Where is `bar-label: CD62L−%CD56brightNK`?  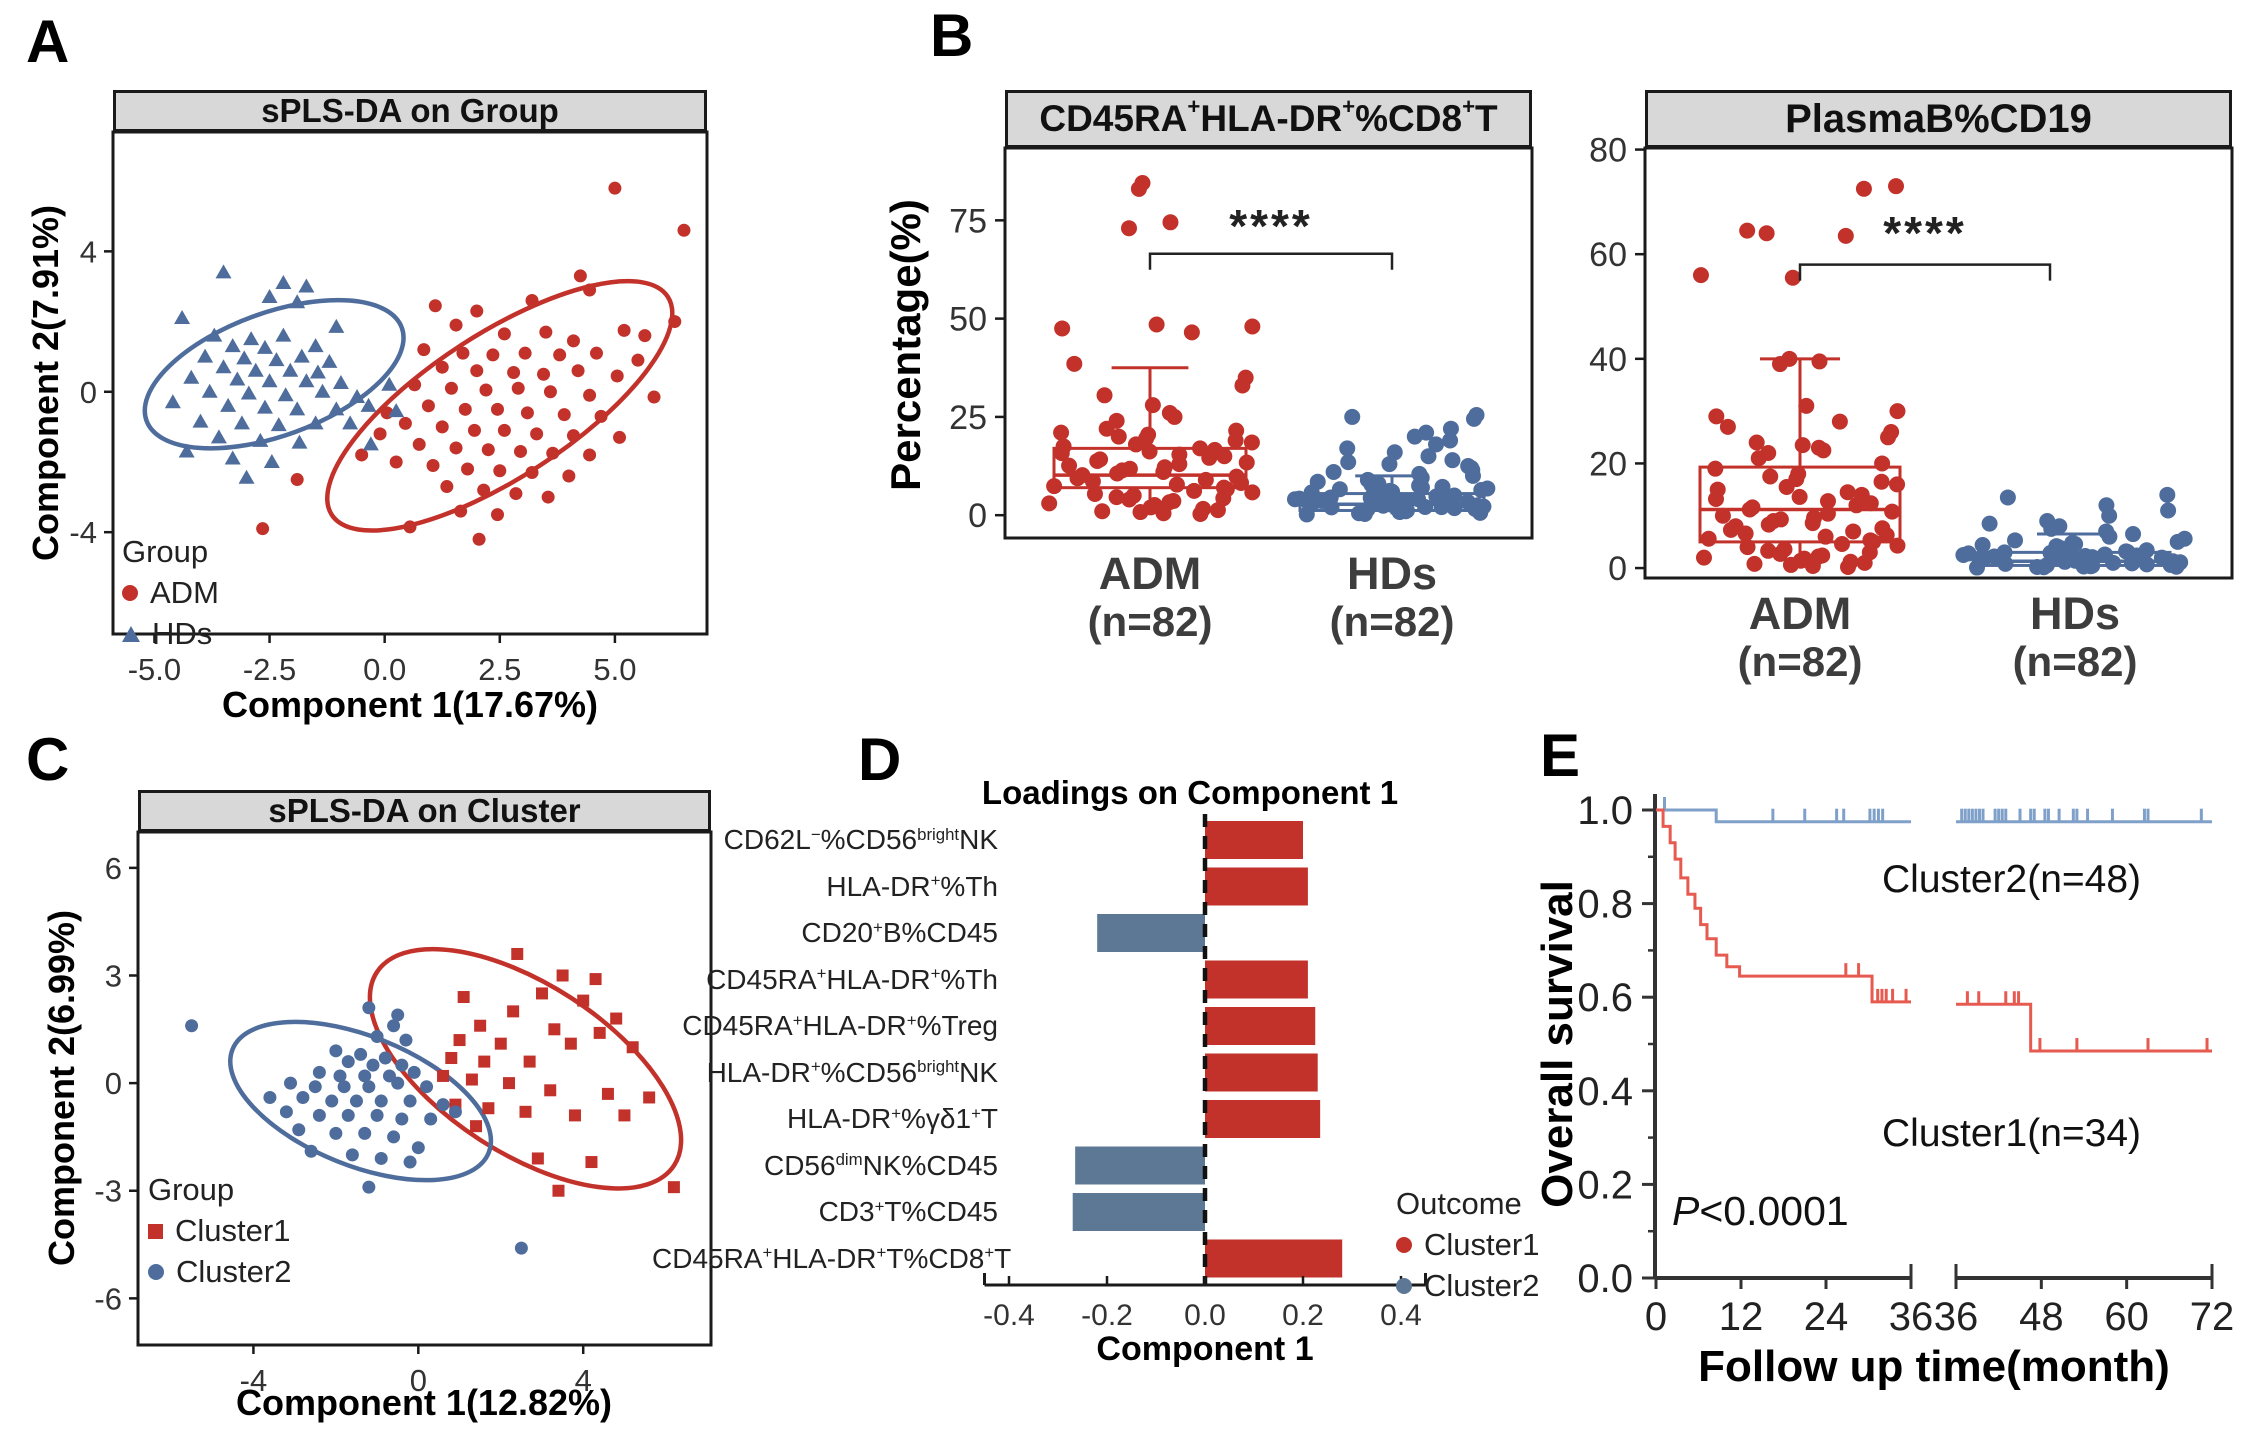
bar-label: CD62L−%CD56brightNK is located at coordinates (825, 840).